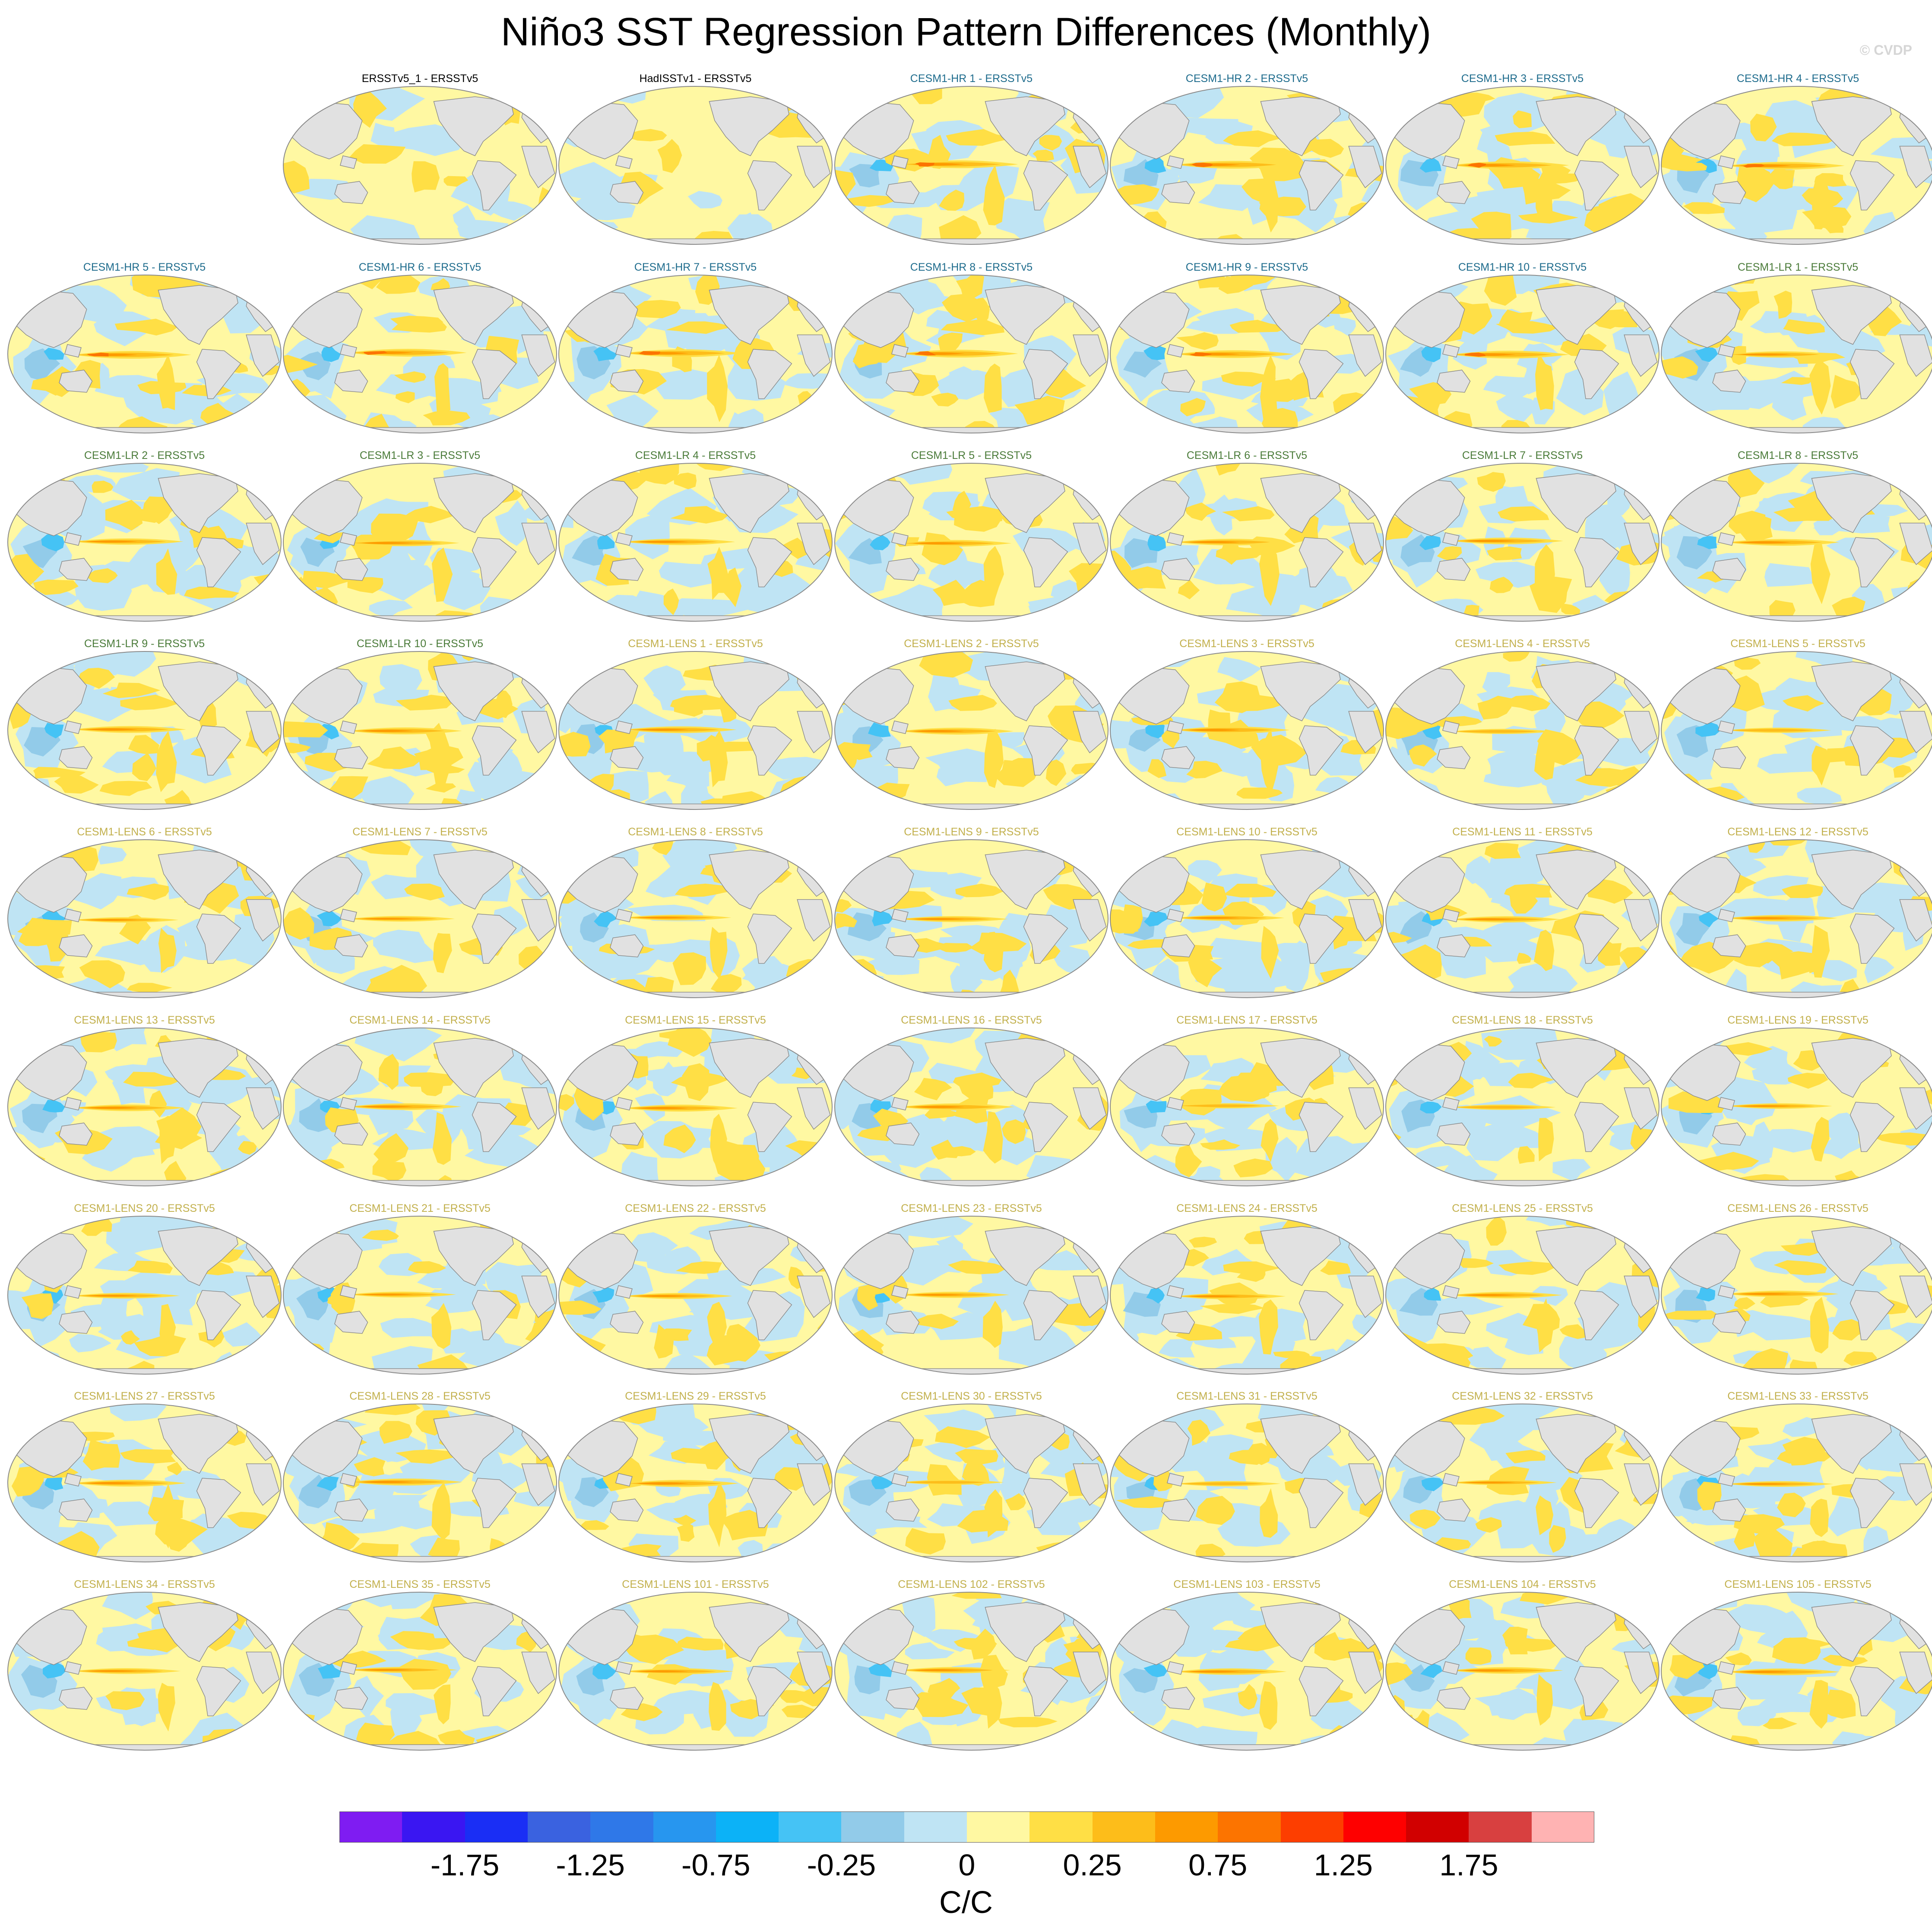 This screenshot has width=1932, height=1922. Describe the element at coordinates (1796, 1100) in the screenshot. I see `map-panel: CESM1-LENS 19 - ERSSTv5` at that location.